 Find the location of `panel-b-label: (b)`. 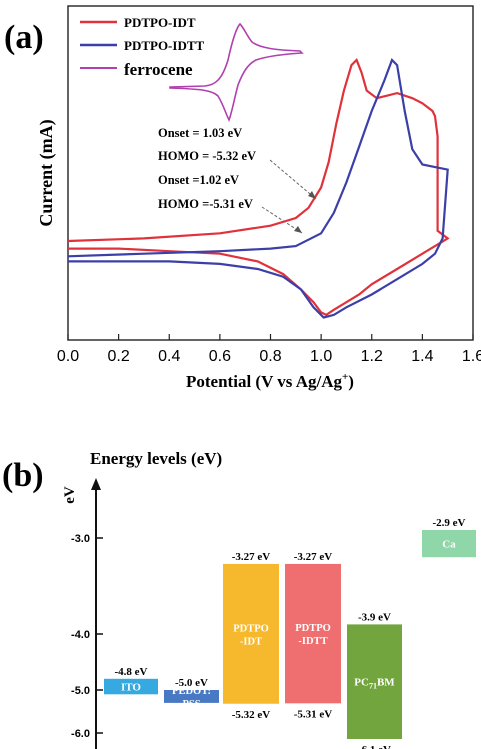

panel-b-label: (b) is located at coordinates (23, 475).